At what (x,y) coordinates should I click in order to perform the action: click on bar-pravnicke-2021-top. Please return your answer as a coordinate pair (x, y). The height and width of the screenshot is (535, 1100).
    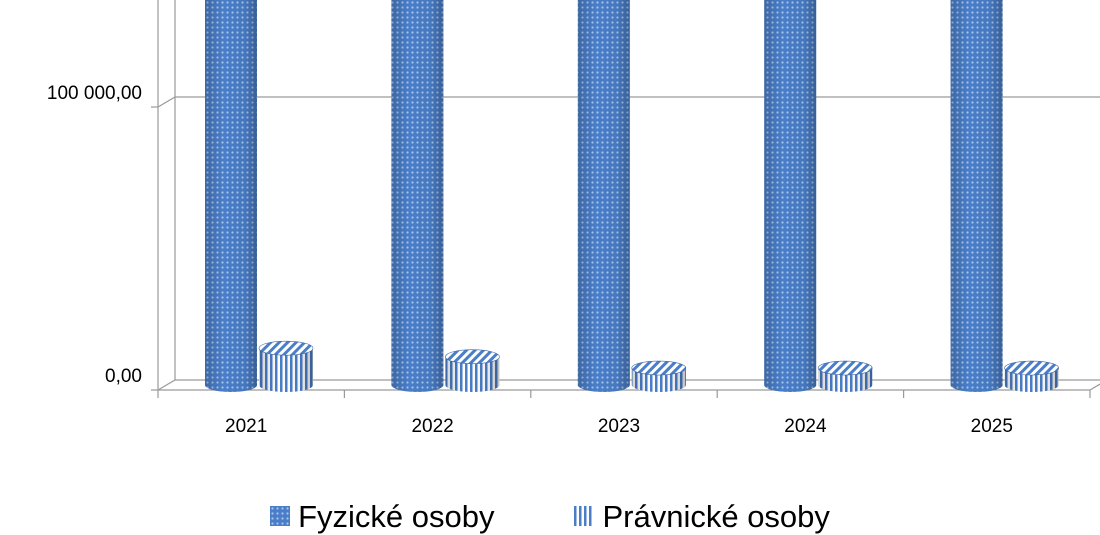
    Looking at the image, I should click on (286, 348).